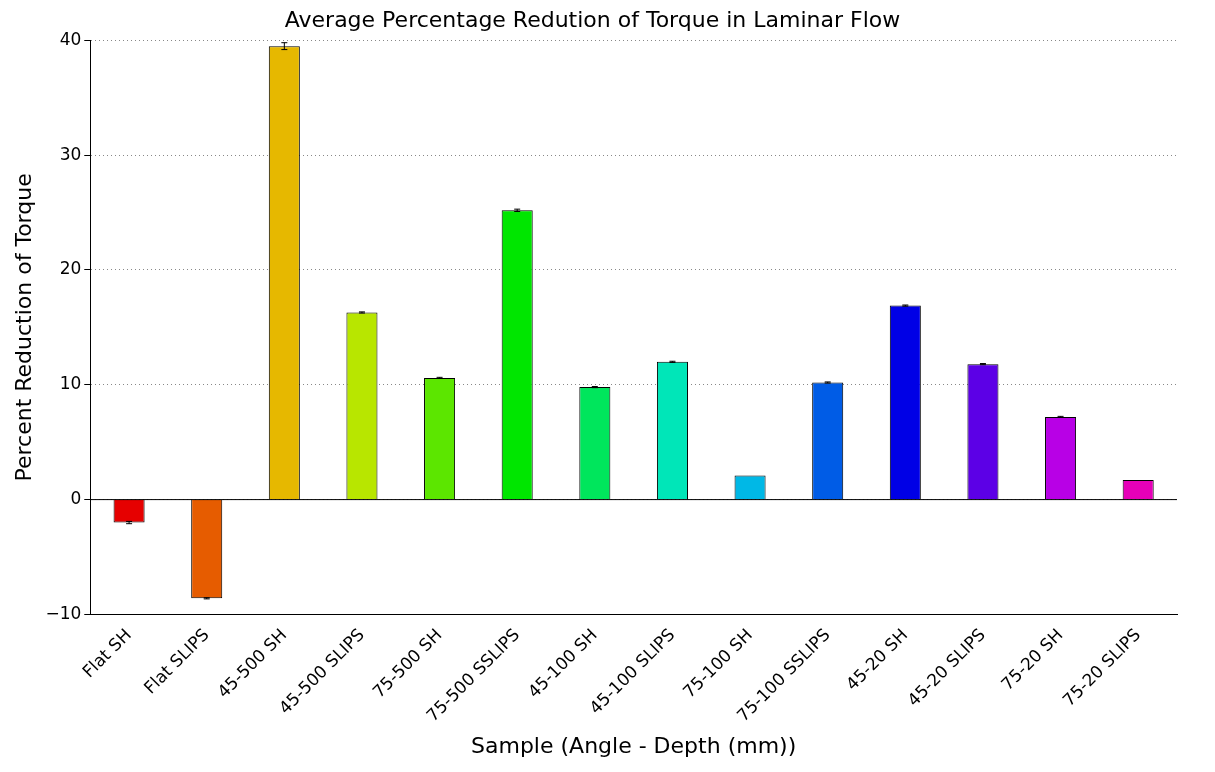 The height and width of the screenshot is (772, 1215). What do you see at coordinates (107, 653) in the screenshot?
I see `x-tick-label: Flat SH` at bounding box center [107, 653].